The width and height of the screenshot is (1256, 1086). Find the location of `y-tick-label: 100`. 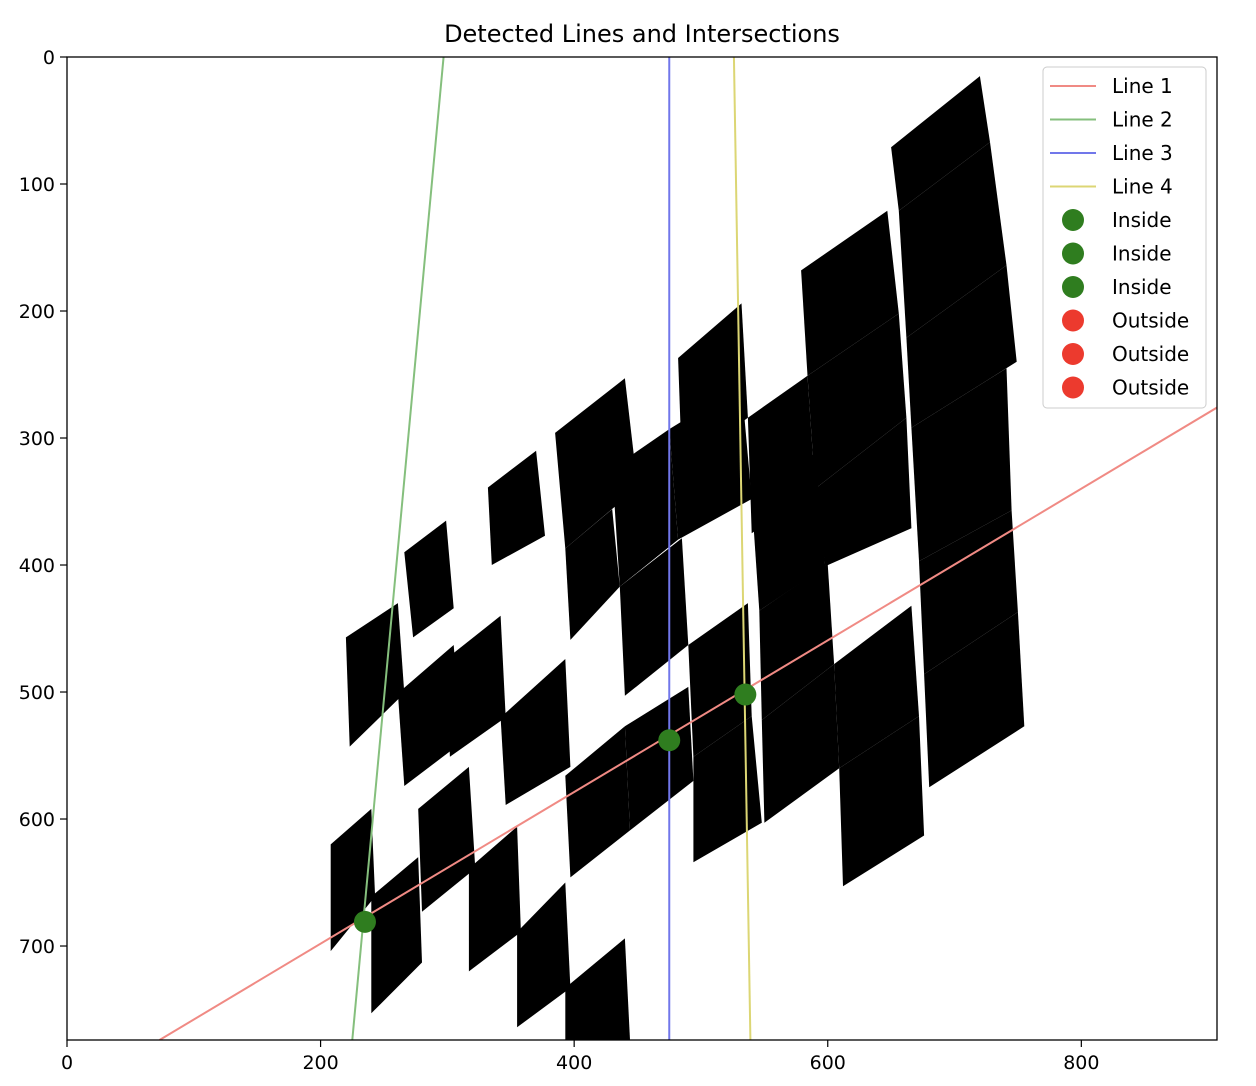

y-tick-label: 100 is located at coordinates (37, 185).